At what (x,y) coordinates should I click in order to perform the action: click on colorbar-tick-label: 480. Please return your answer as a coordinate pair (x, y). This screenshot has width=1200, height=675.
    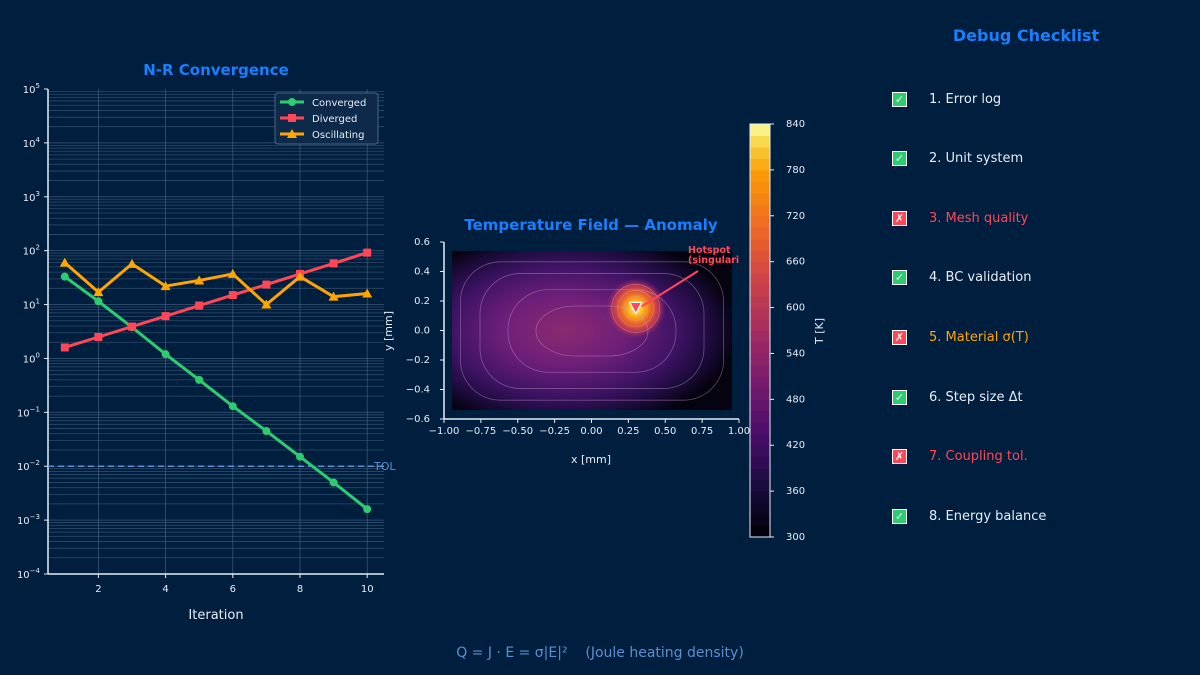
    Looking at the image, I should click on (795, 399).